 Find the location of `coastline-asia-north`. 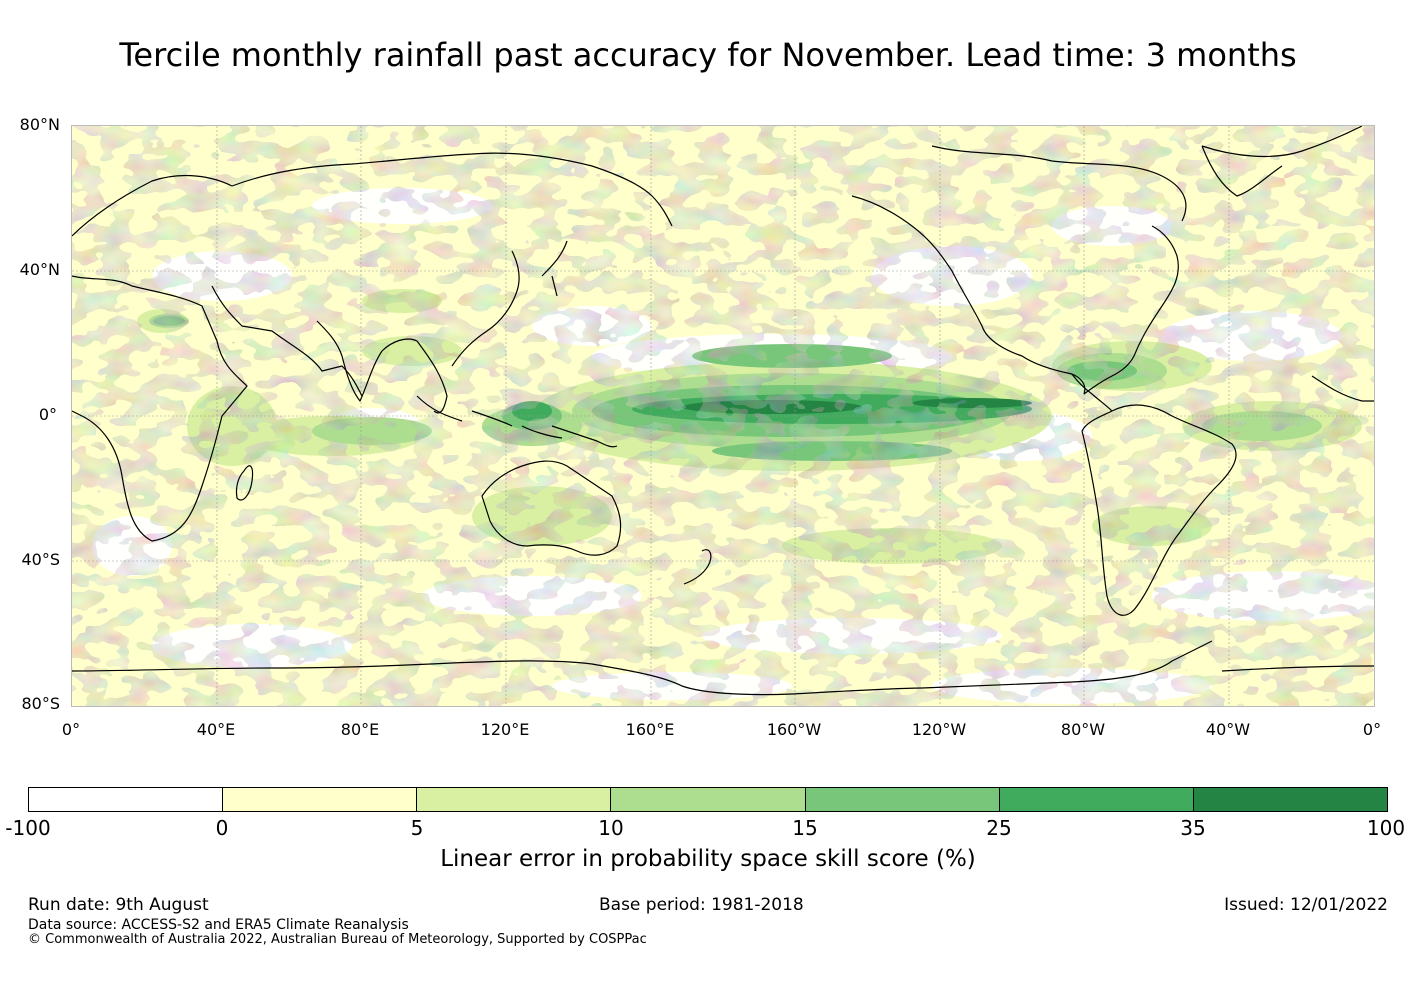

coastline-asia-north is located at coordinates (452, 189).